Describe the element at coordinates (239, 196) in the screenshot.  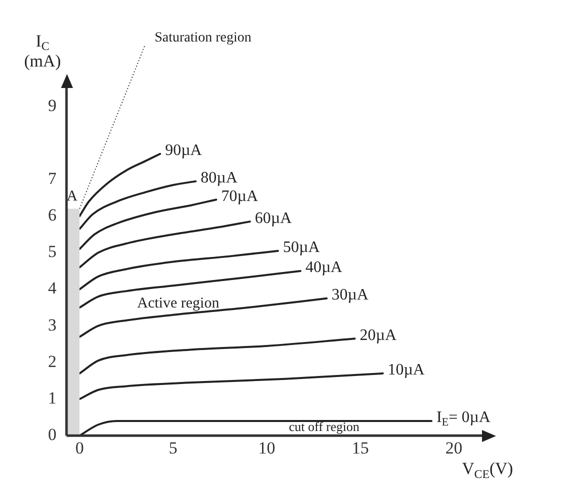
I see `series-label: 70µA` at that location.